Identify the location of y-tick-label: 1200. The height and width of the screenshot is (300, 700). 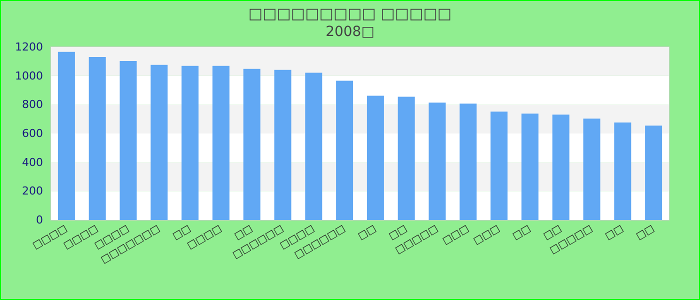
(29, 47).